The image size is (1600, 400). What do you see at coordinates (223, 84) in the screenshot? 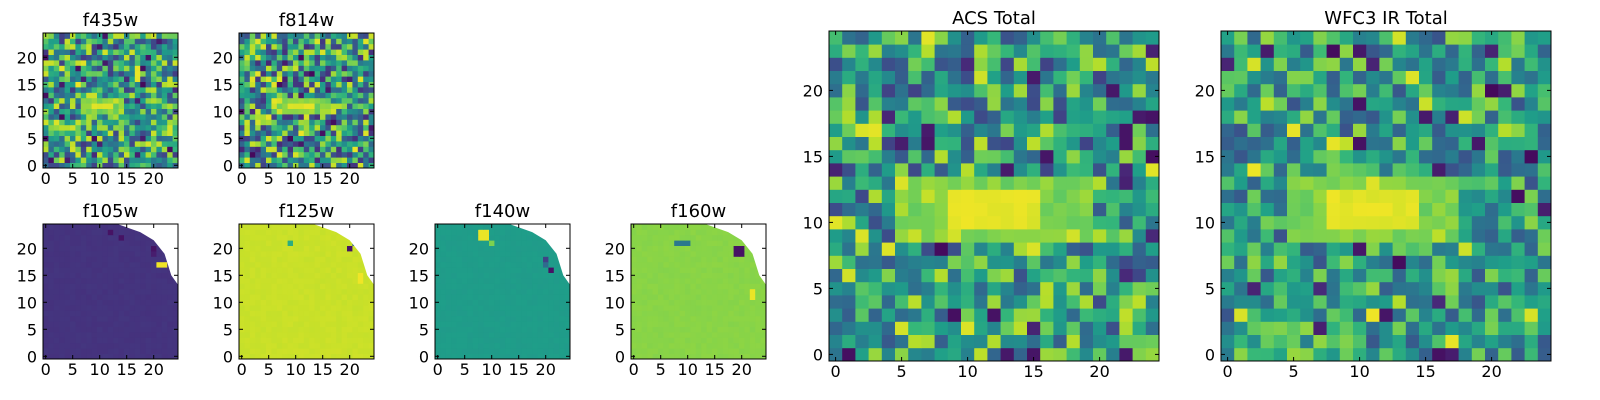
I see `y-tick-label: 15` at bounding box center [223, 84].